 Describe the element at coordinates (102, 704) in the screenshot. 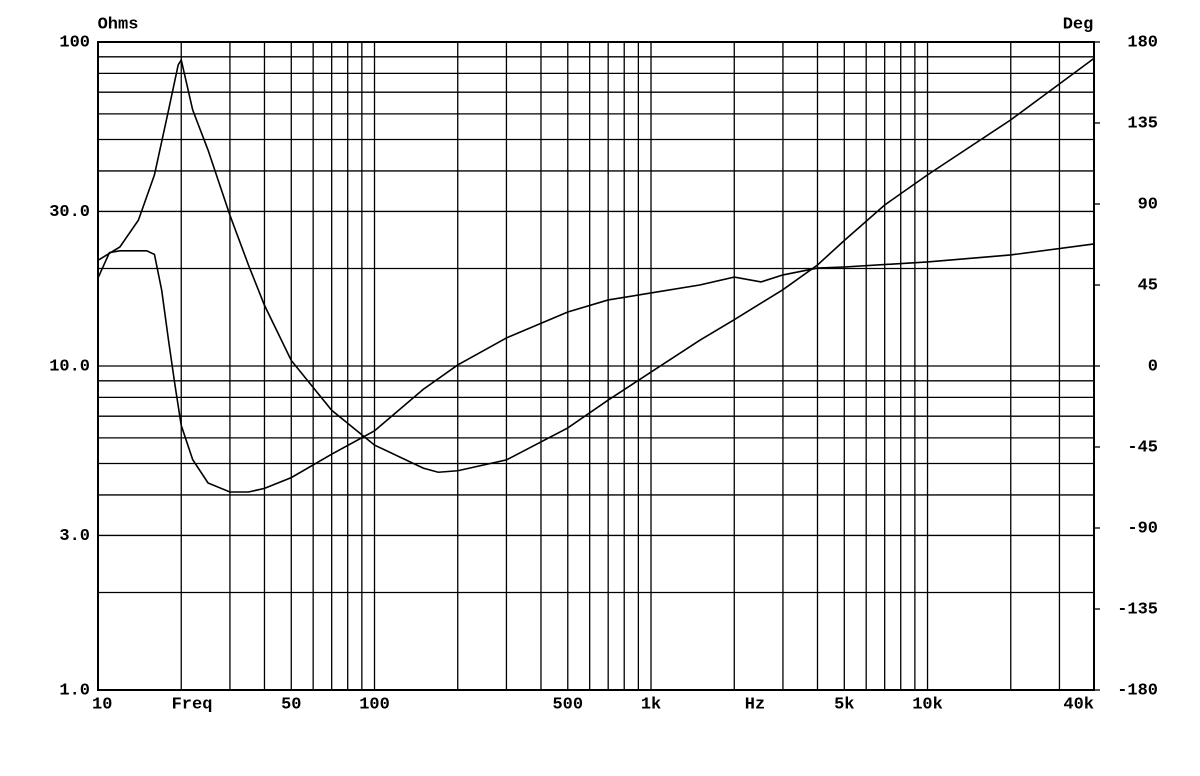

I see `x-tick-label: 10` at that location.